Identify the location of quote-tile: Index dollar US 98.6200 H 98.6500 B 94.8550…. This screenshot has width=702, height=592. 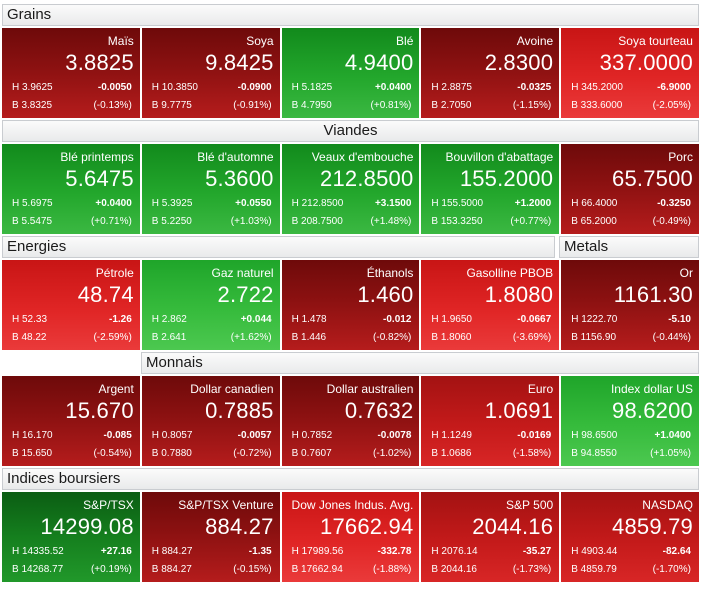
(630, 421).